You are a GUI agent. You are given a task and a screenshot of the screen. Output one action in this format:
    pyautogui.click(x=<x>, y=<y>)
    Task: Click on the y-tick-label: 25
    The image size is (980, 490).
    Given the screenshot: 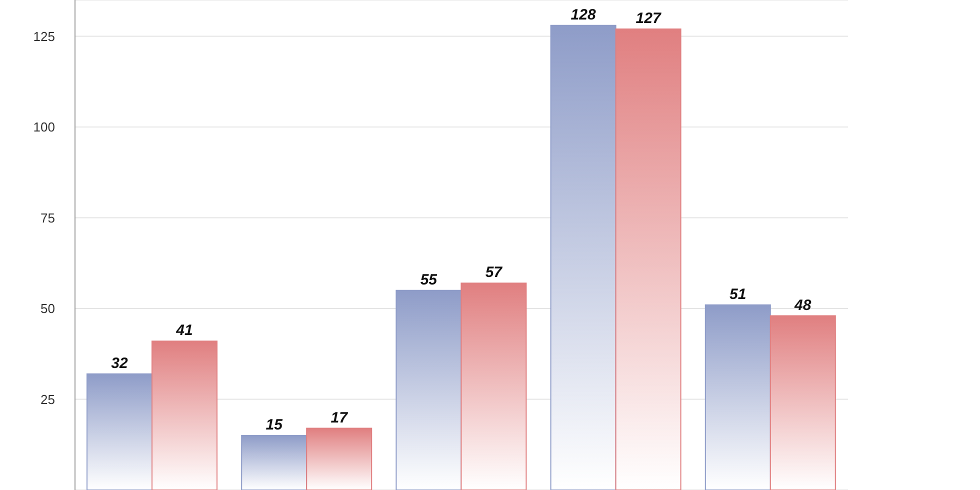 What is the action you would take?
    pyautogui.click(x=47, y=399)
    